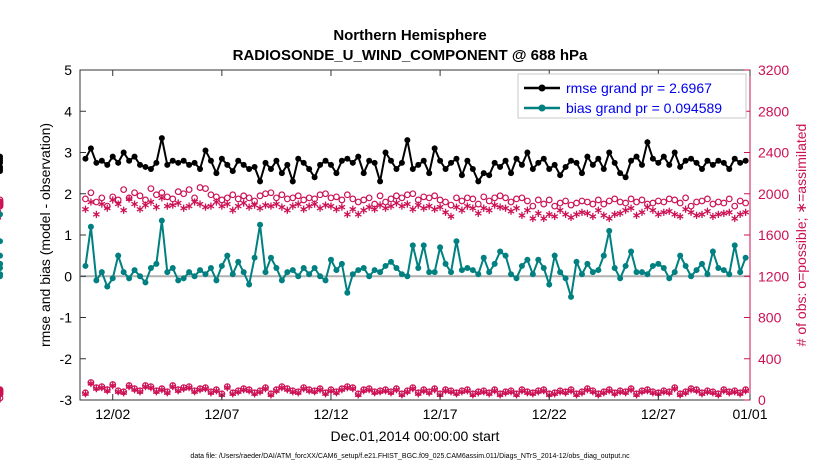  Describe the element at coordinates (68, 153) in the screenshot. I see `y-tick-label-left: 3` at that location.